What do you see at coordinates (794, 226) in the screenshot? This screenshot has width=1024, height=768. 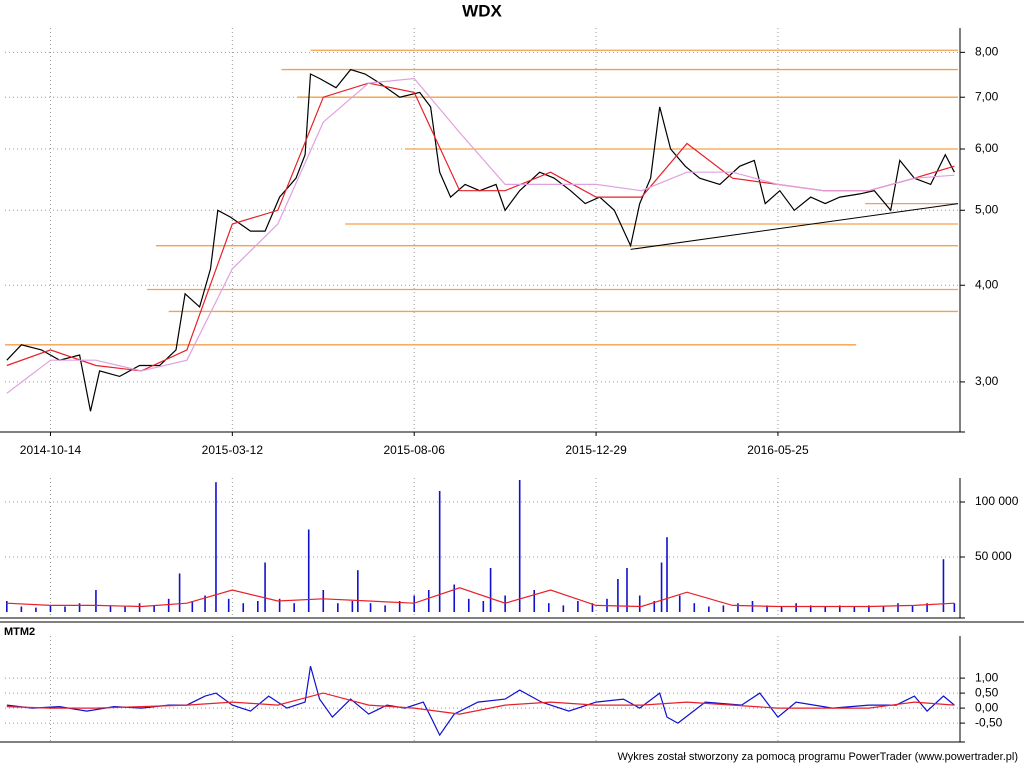 I see `trend-line` at bounding box center [794, 226].